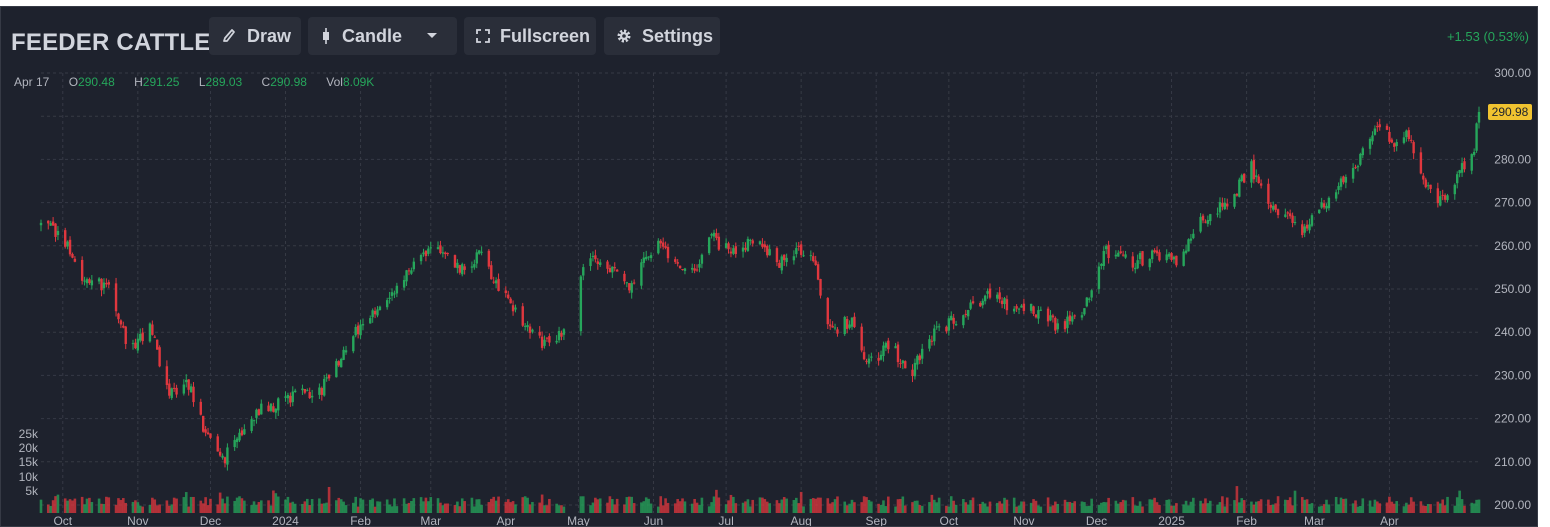 Image resolution: width=1550 pixels, height=527 pixels. I want to click on fullscreen-label: Fullscreen, so click(545, 35).